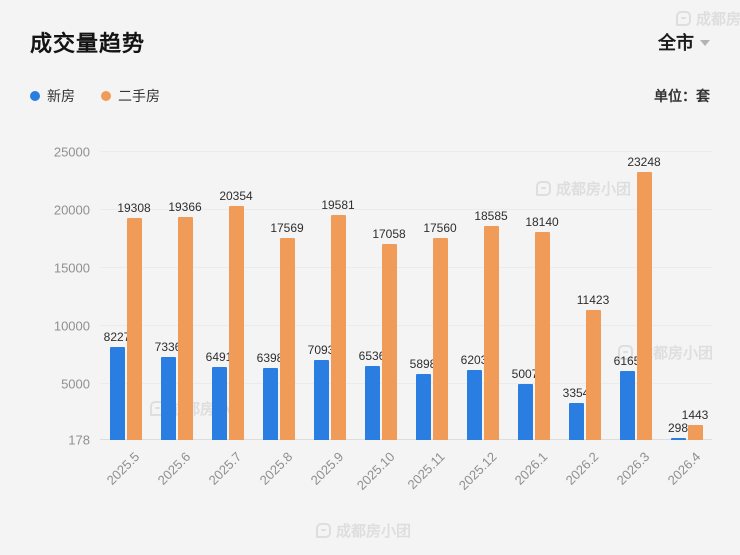 The image size is (740, 555). I want to click on bar-新房-2025.7, so click(219, 403).